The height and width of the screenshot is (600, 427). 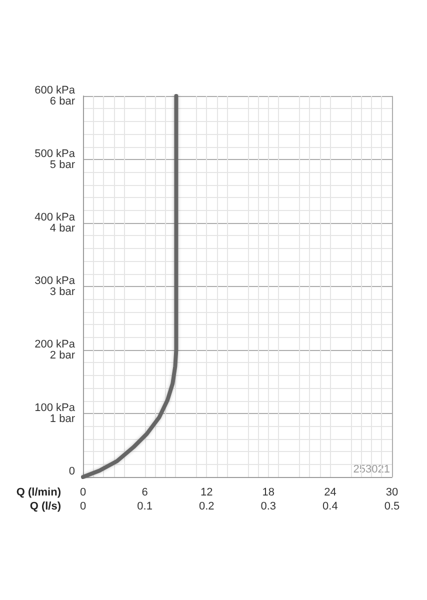 I want to click on y-tick-label: 400 kPa, so click(x=55, y=218).